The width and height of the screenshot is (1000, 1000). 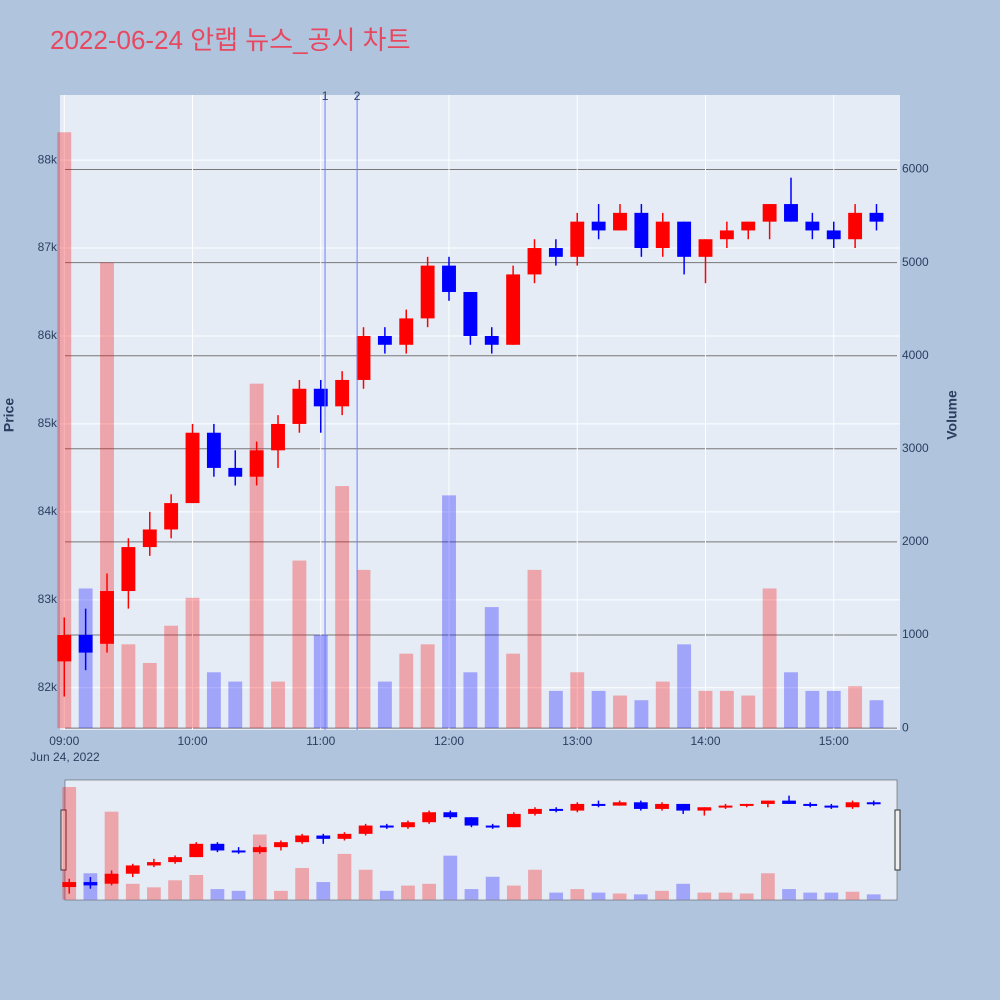 I want to click on rangeslider, so click(x=481, y=840).